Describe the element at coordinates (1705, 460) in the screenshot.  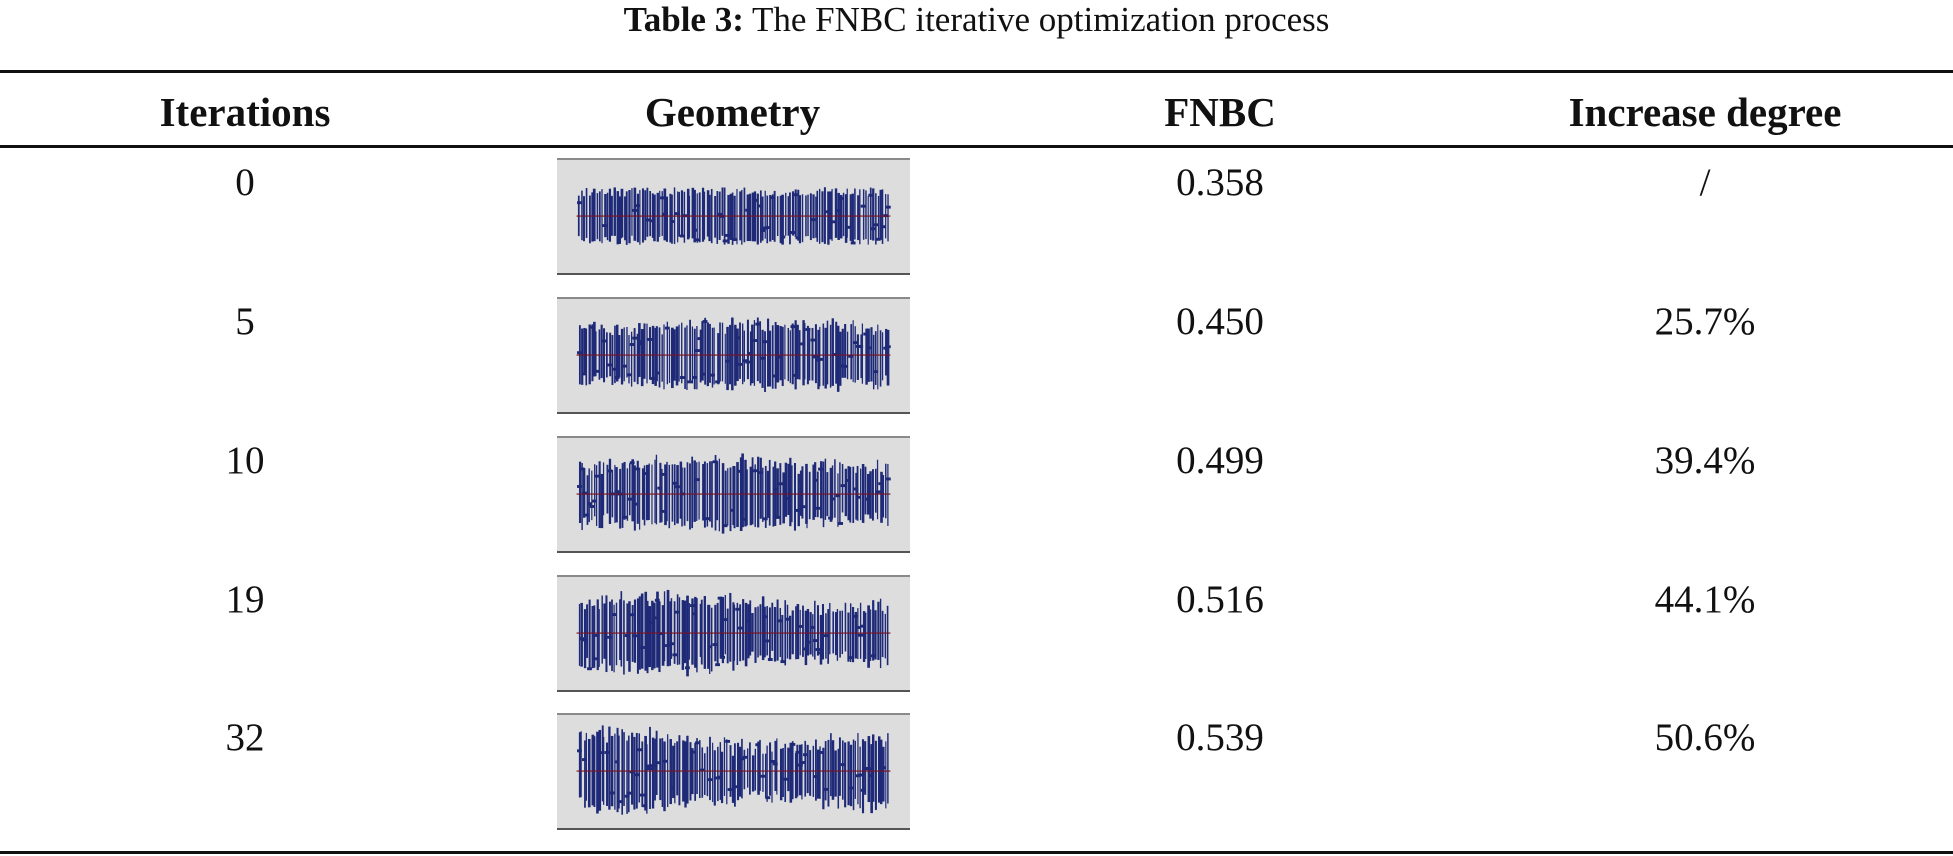
I see `row-2-increase: 39.4%` at that location.